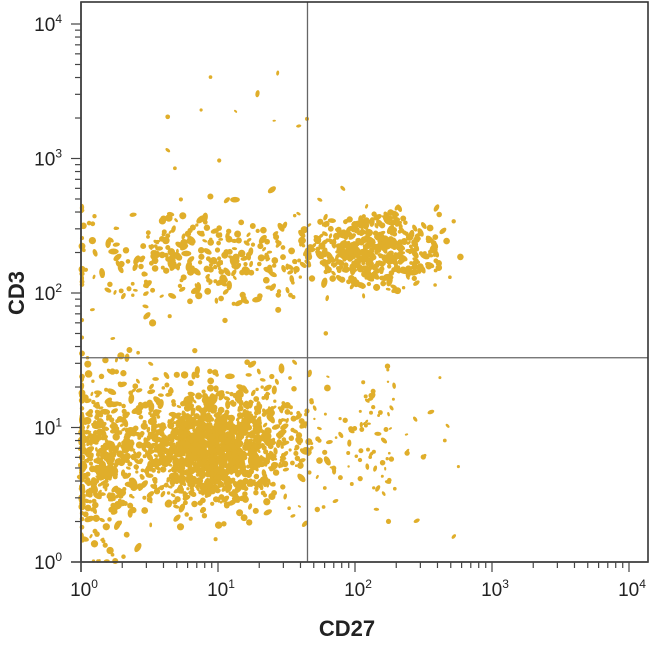 This screenshot has width=650, height=645. What do you see at coordinates (48, 24) in the screenshot?
I see `y-tick-label: 10⁴` at bounding box center [48, 24].